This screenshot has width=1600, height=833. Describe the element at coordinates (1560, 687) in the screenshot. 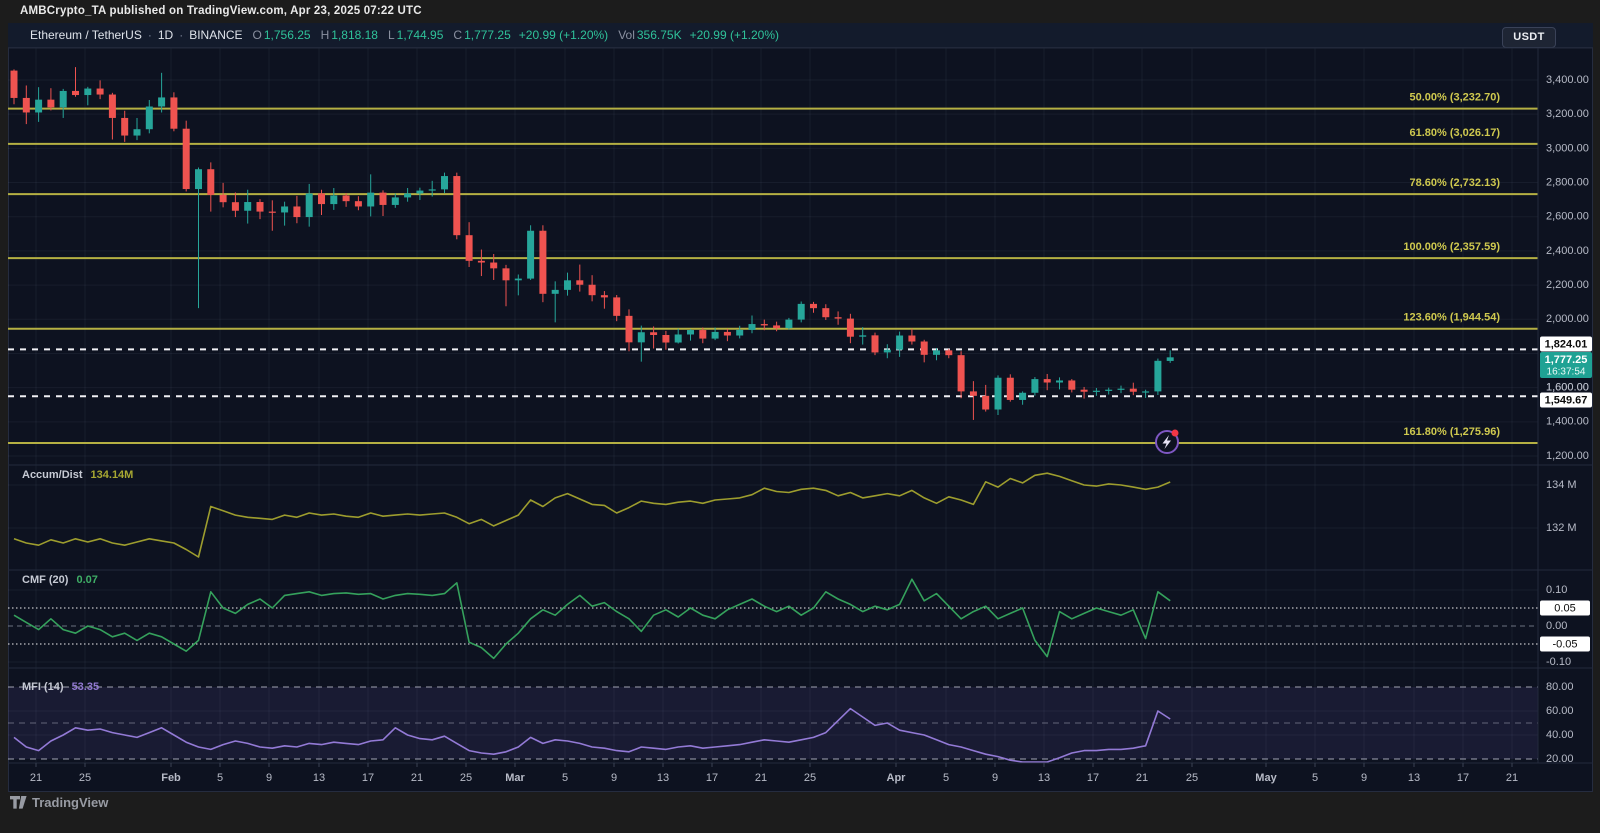

I see `svg-text: 80.00` at that location.